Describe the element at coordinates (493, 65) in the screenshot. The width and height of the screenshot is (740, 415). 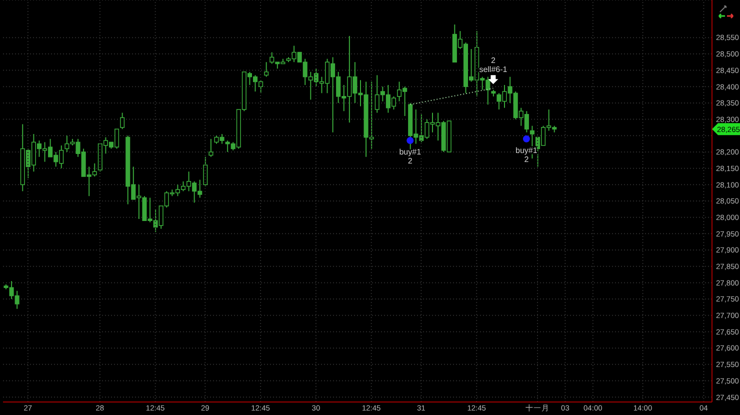
I see `data-label: 2 sell#6-1` at that location.